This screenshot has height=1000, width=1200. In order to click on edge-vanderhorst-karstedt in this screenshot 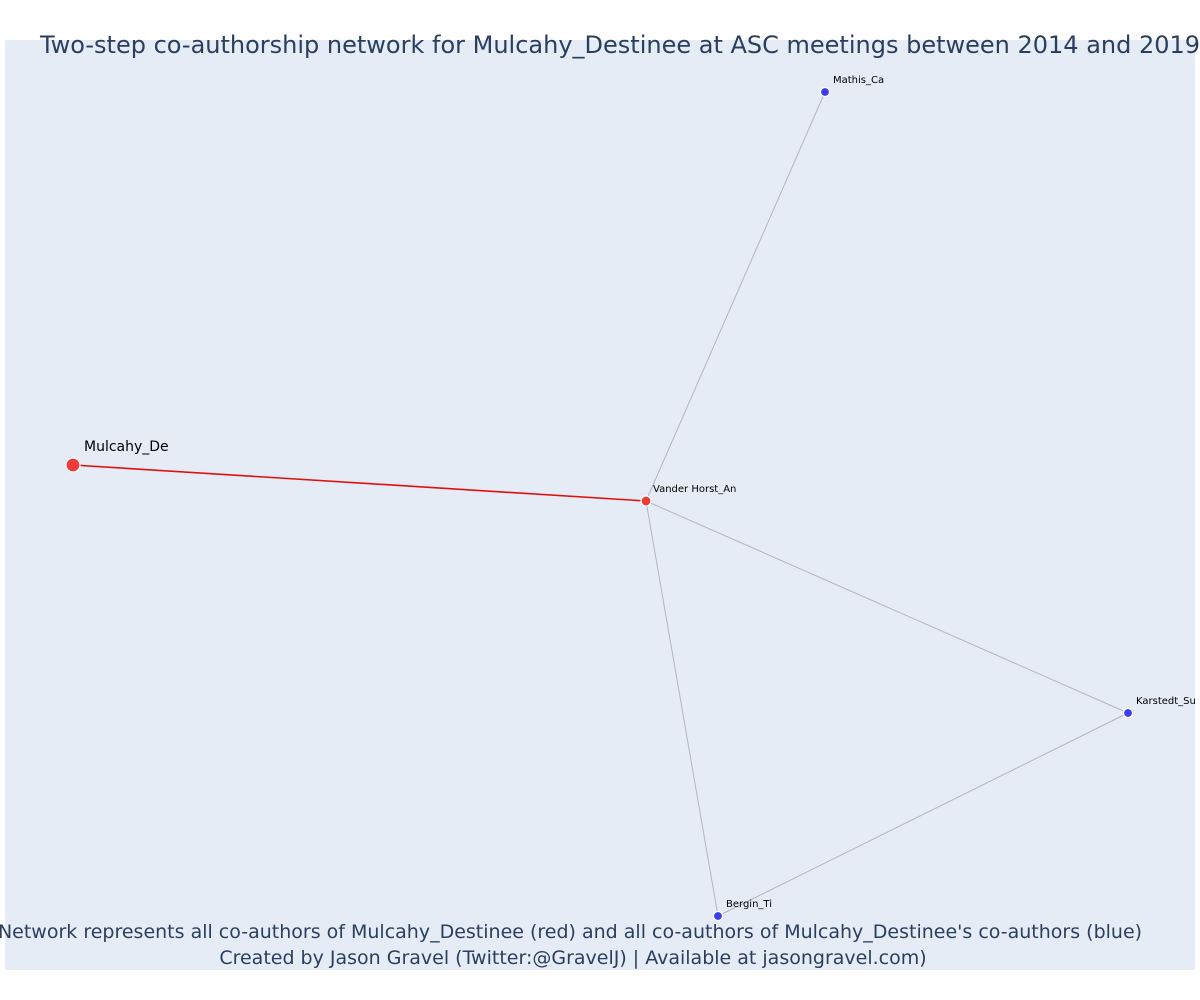, I will do `click(887, 607)`.